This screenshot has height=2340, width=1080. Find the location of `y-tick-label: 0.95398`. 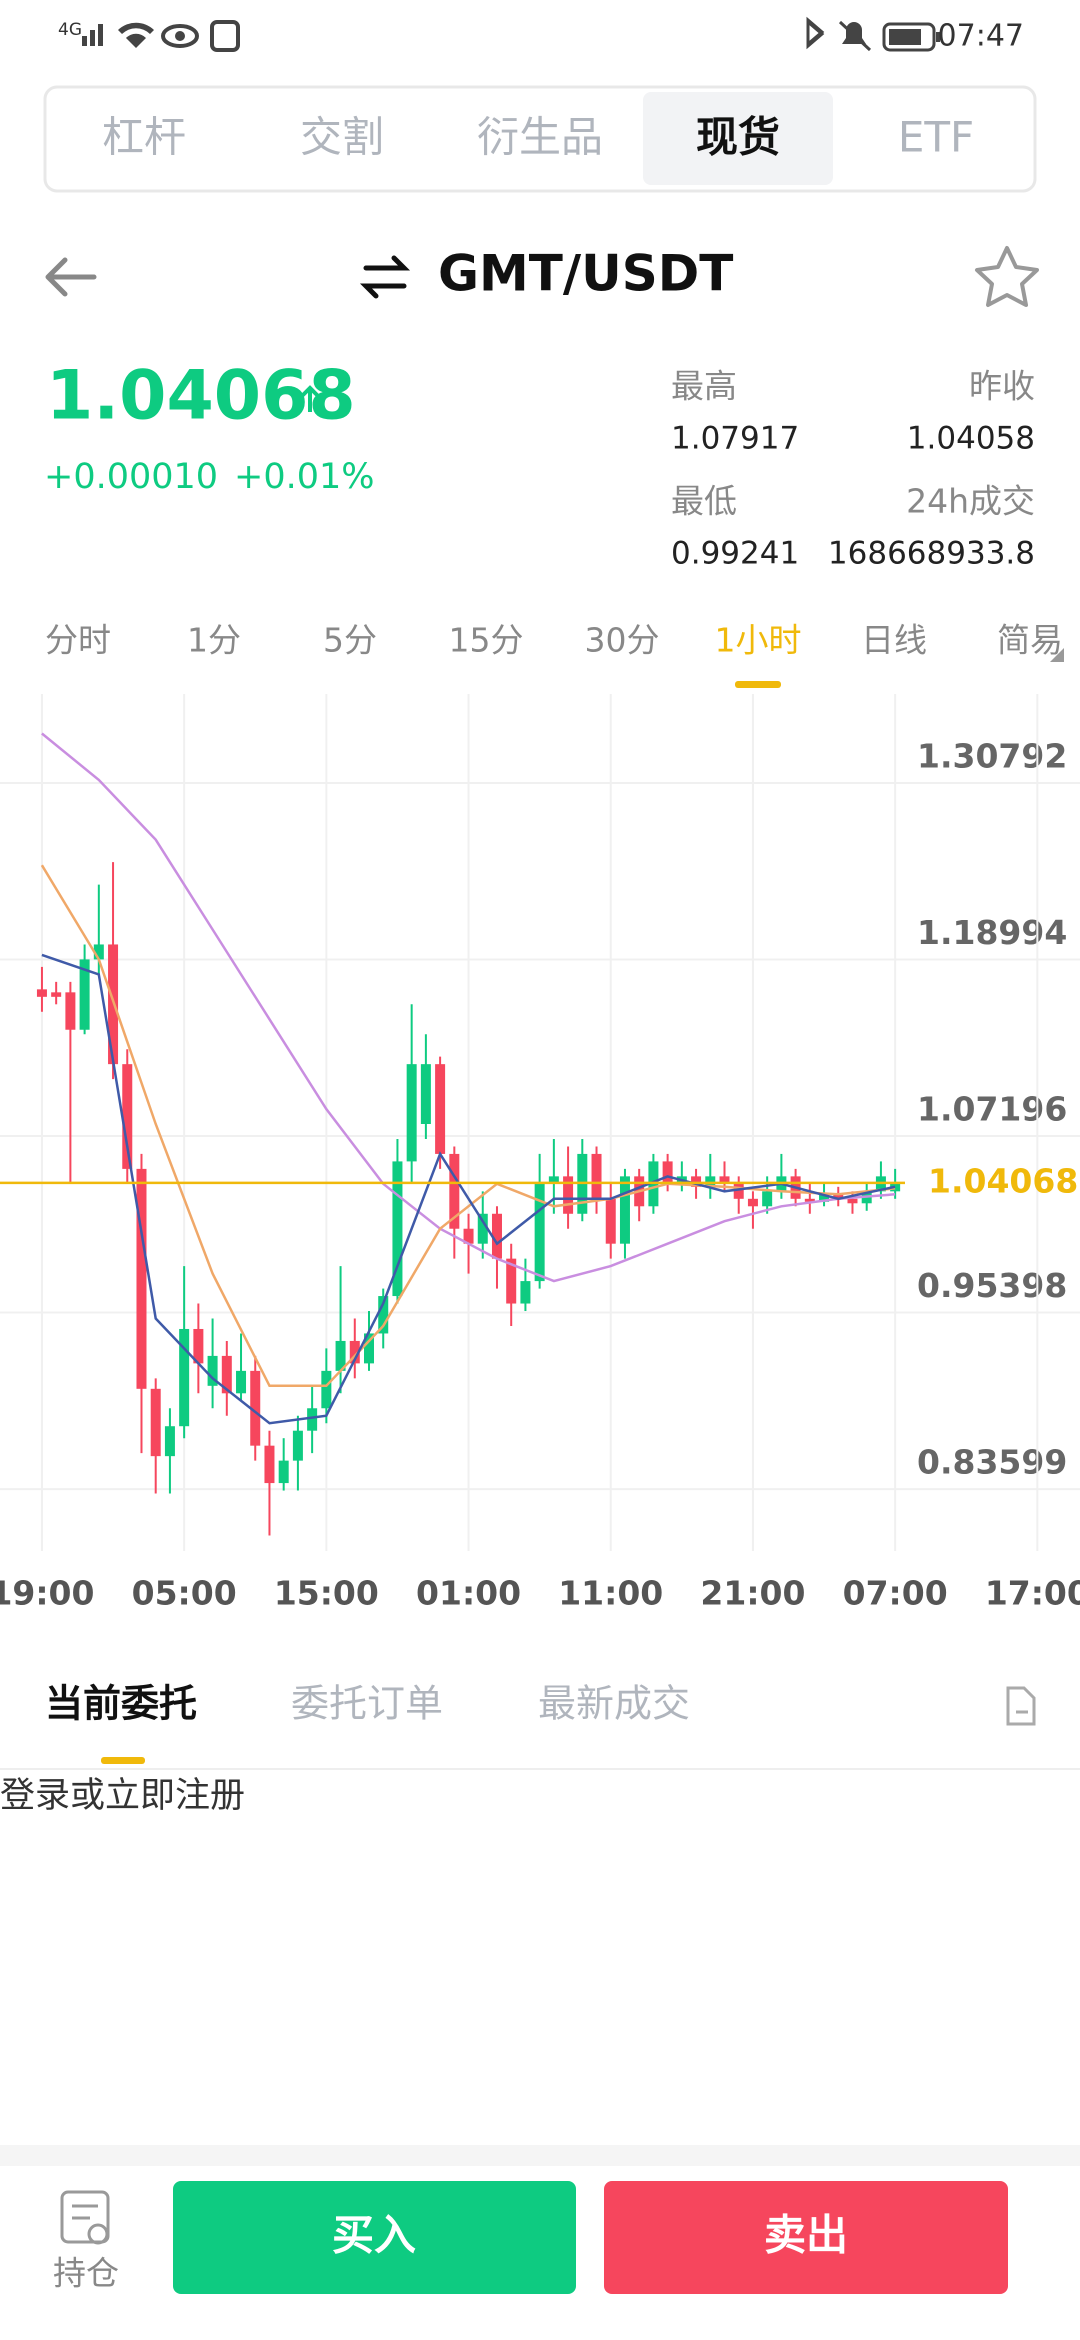

y-tick-label: 0.95398 is located at coordinates (992, 1285).